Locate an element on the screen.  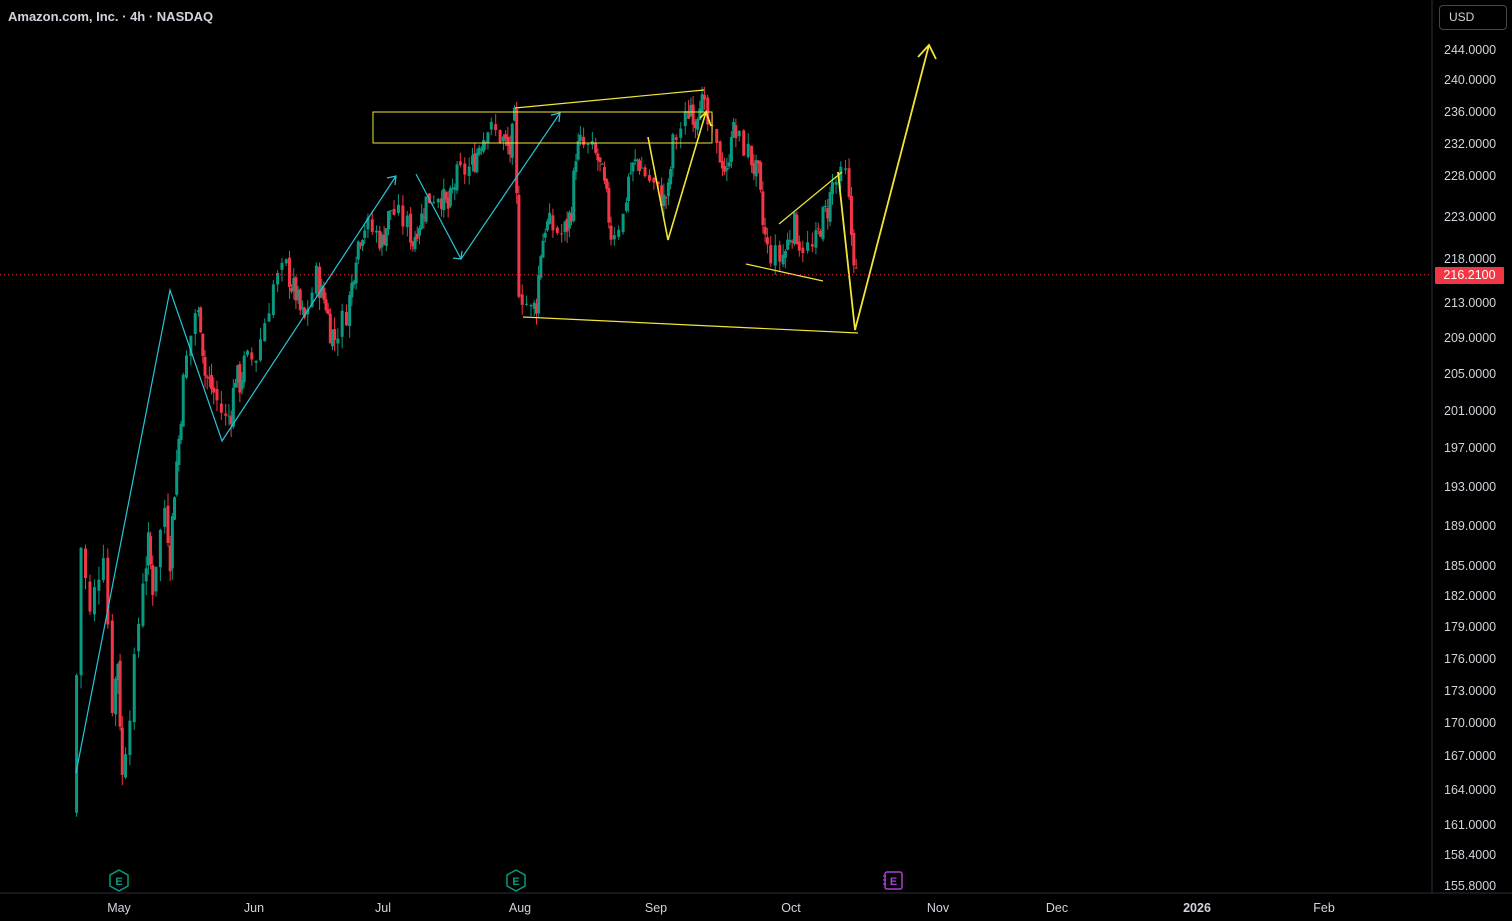
symbol-title: Amazon.com, Inc. · 4h · NASDAQ is located at coordinates (111, 16).